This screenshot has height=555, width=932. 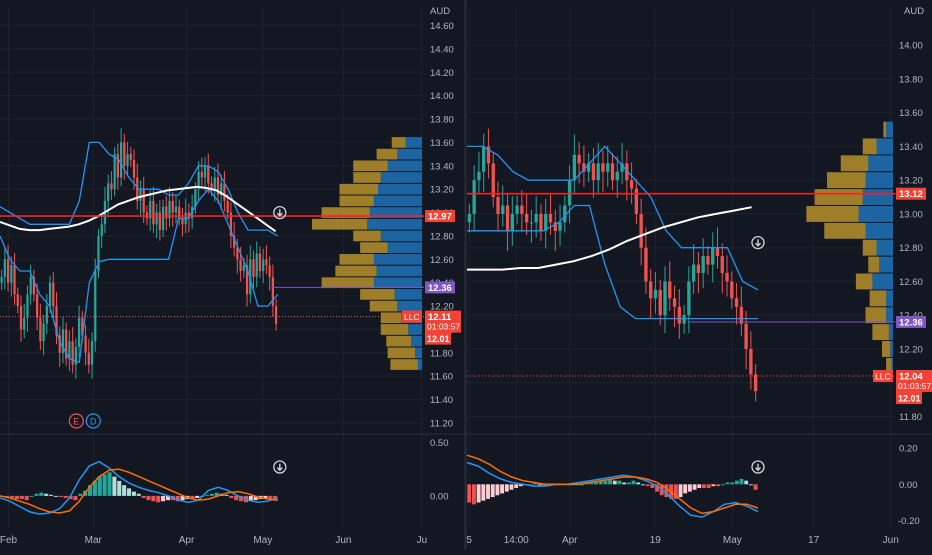 I want to click on icon-arrow, so click(x=758, y=243).